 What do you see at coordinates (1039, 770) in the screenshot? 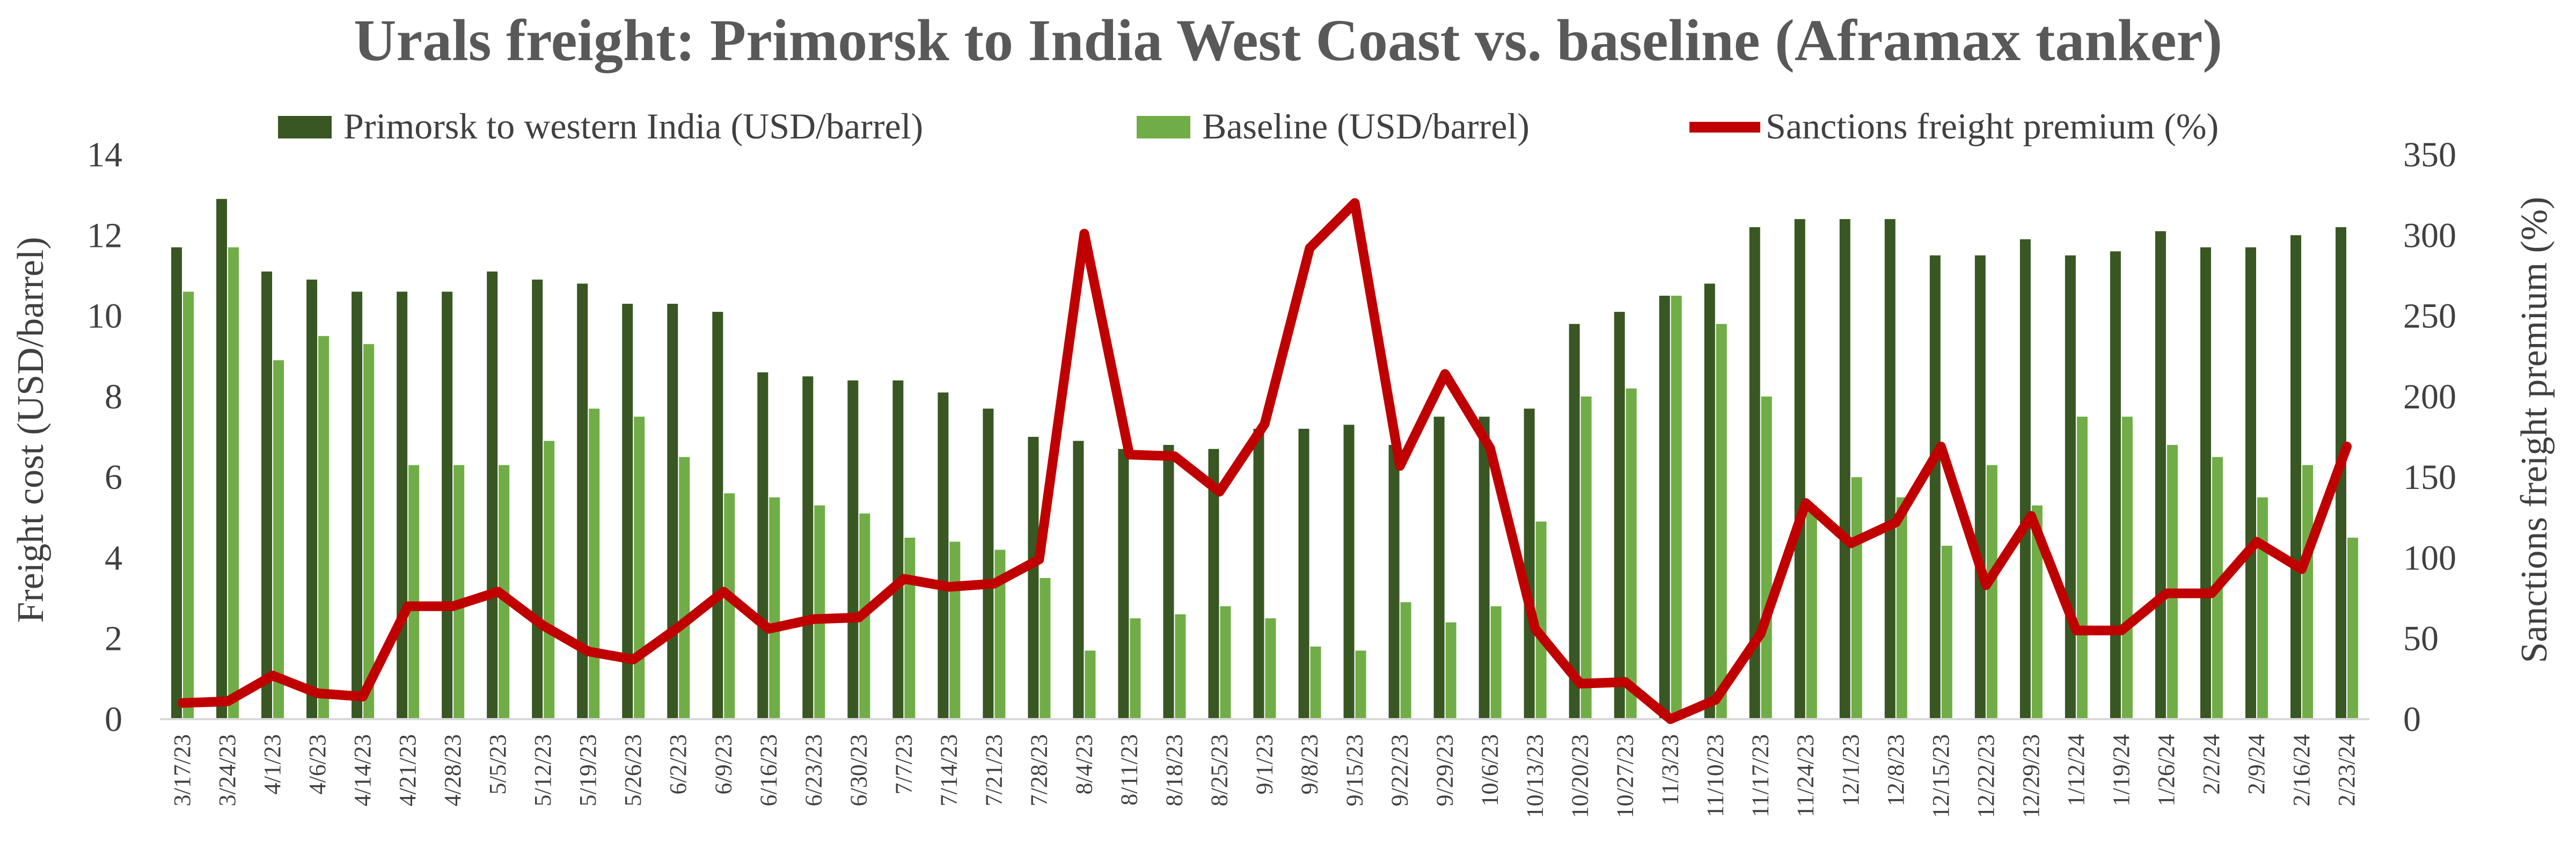
I see `x-tick-label: 7/28/23` at bounding box center [1039, 770].